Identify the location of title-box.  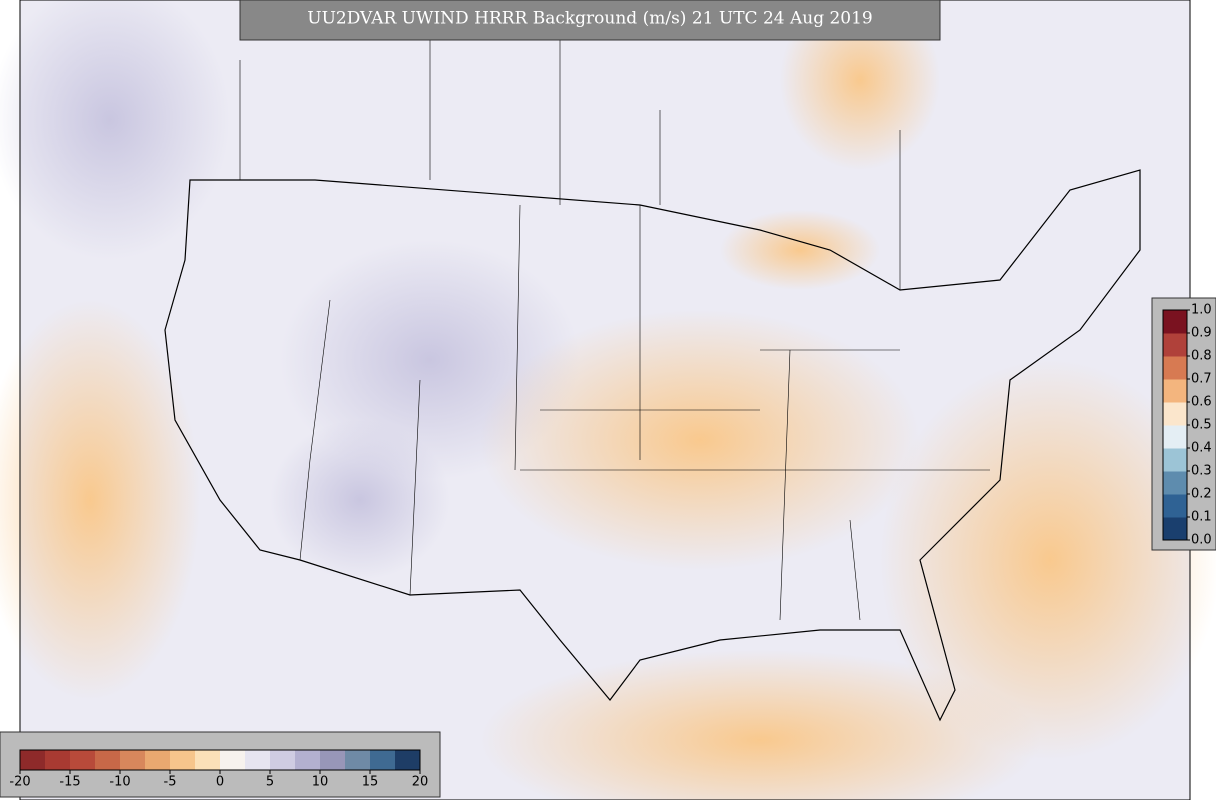
(590, 20).